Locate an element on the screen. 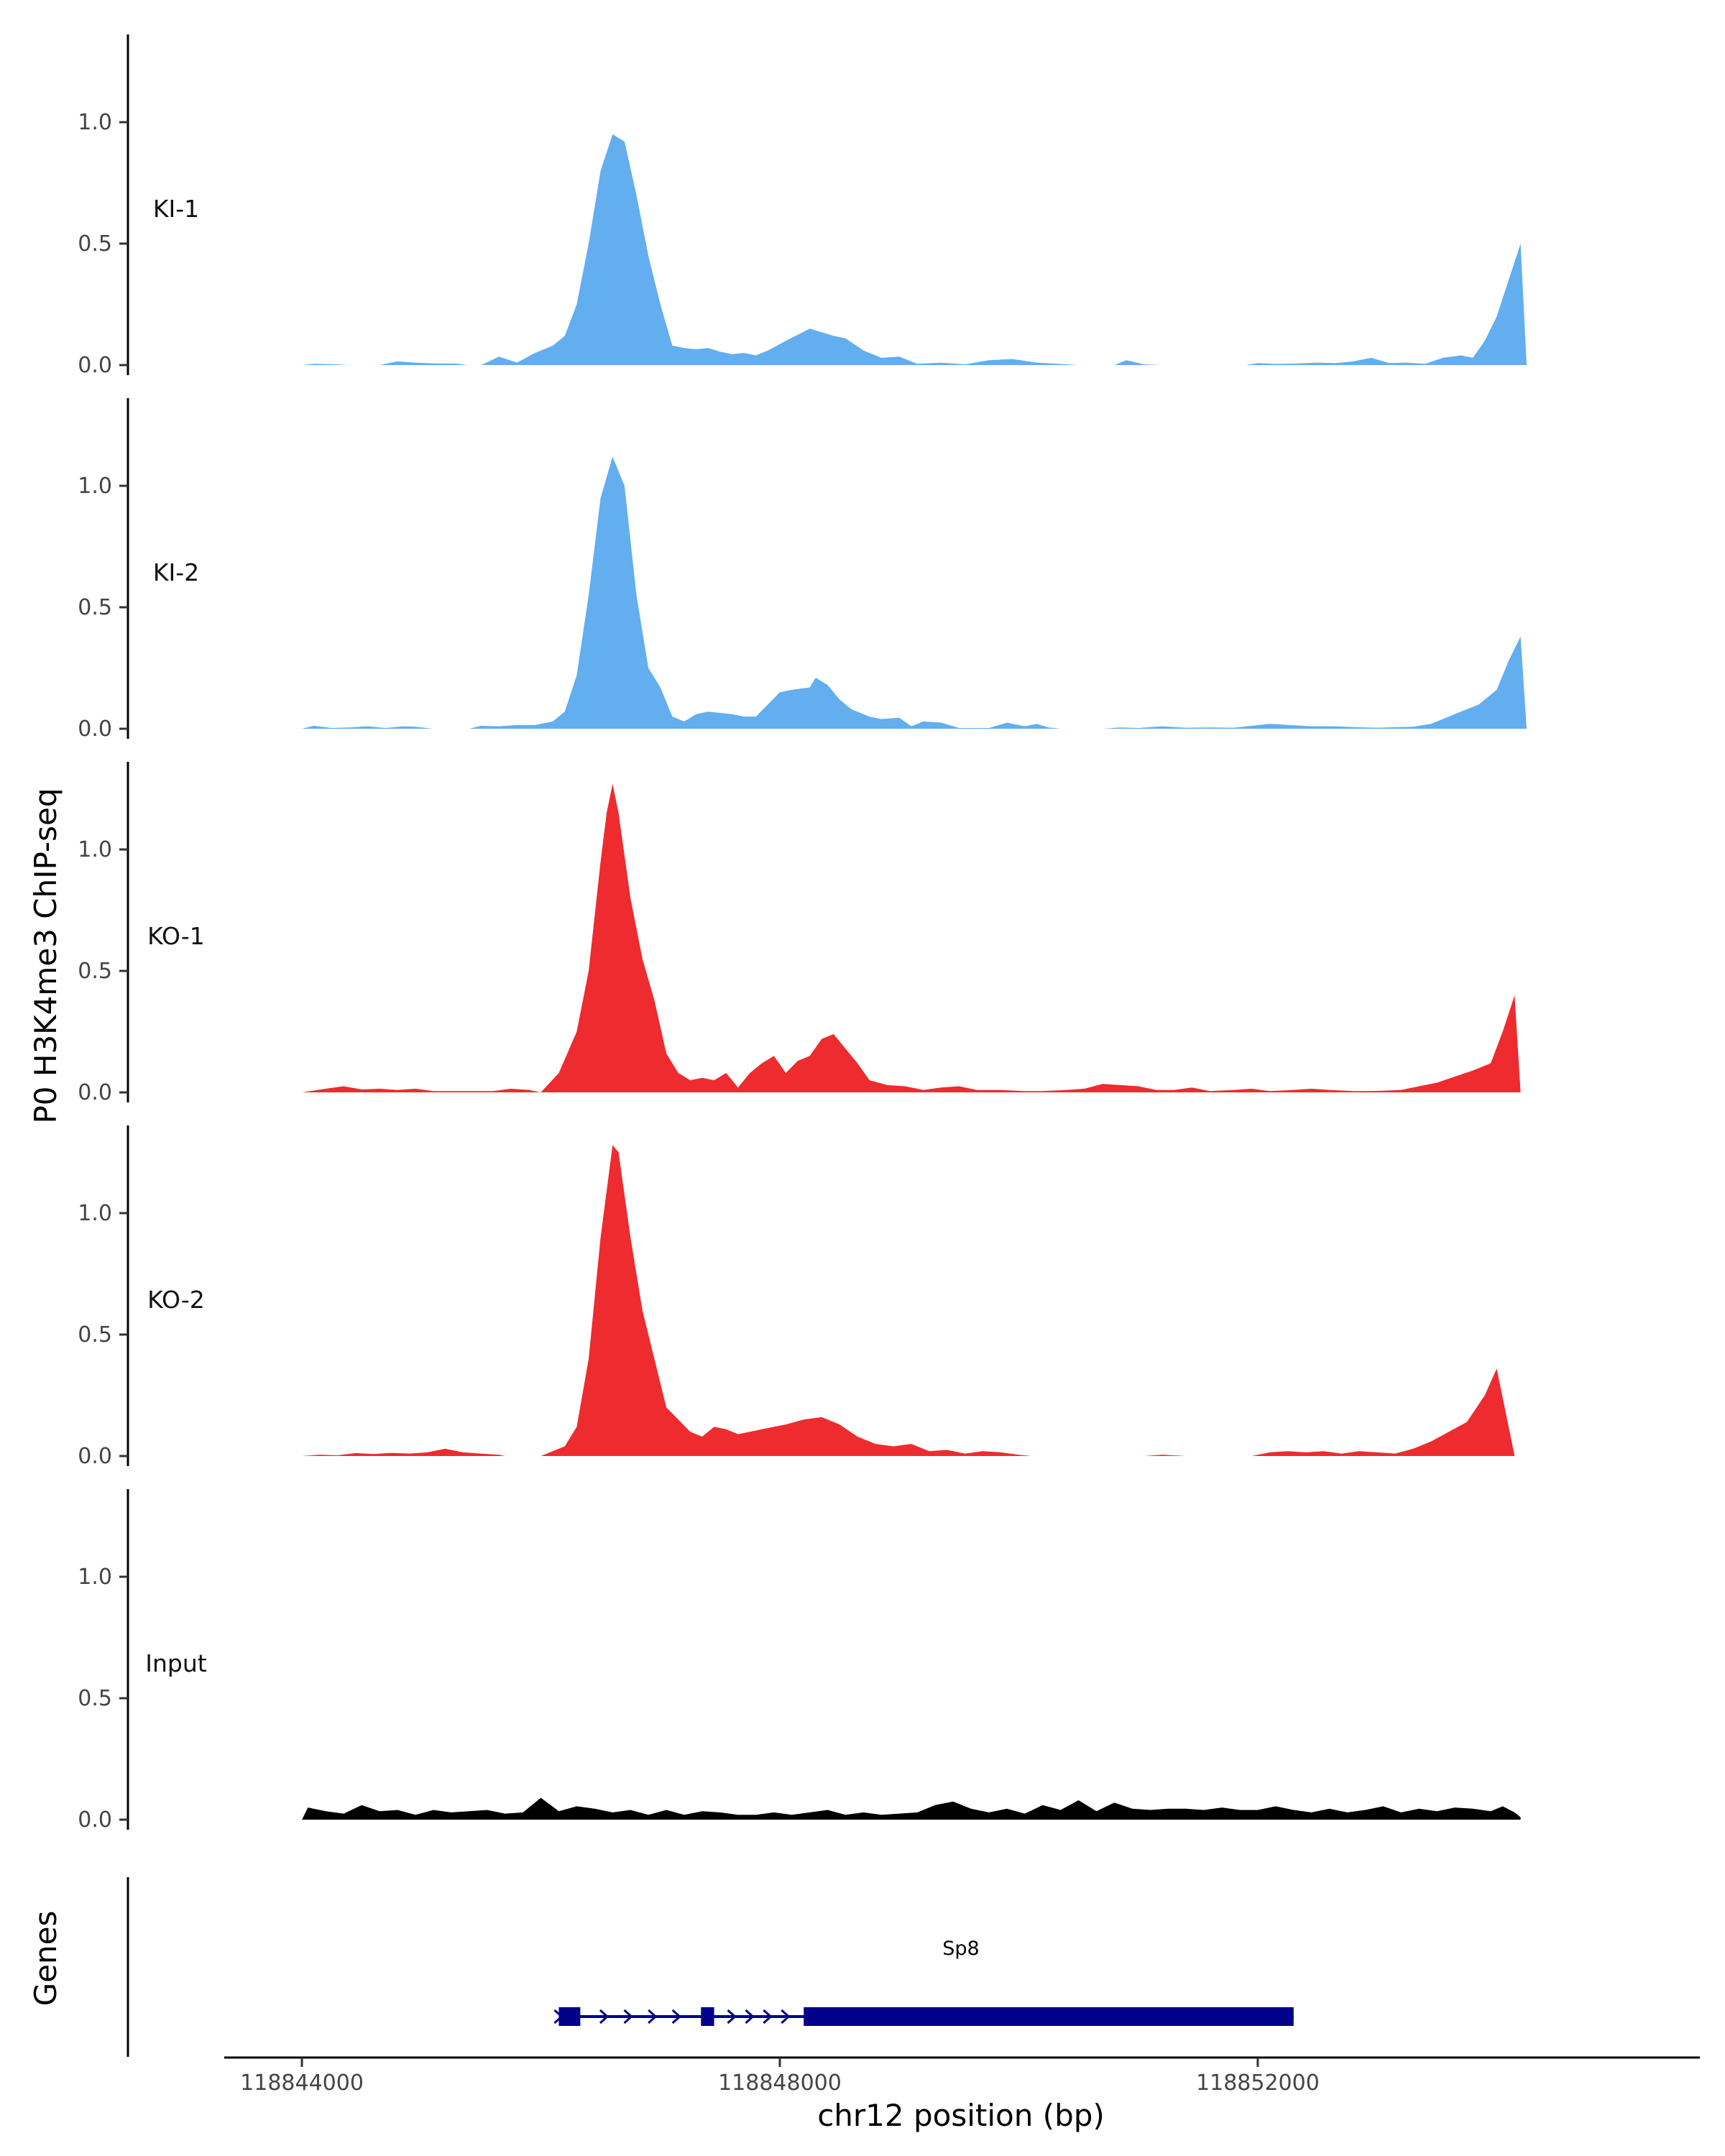  track-label: KI-1 is located at coordinates (176, 209).